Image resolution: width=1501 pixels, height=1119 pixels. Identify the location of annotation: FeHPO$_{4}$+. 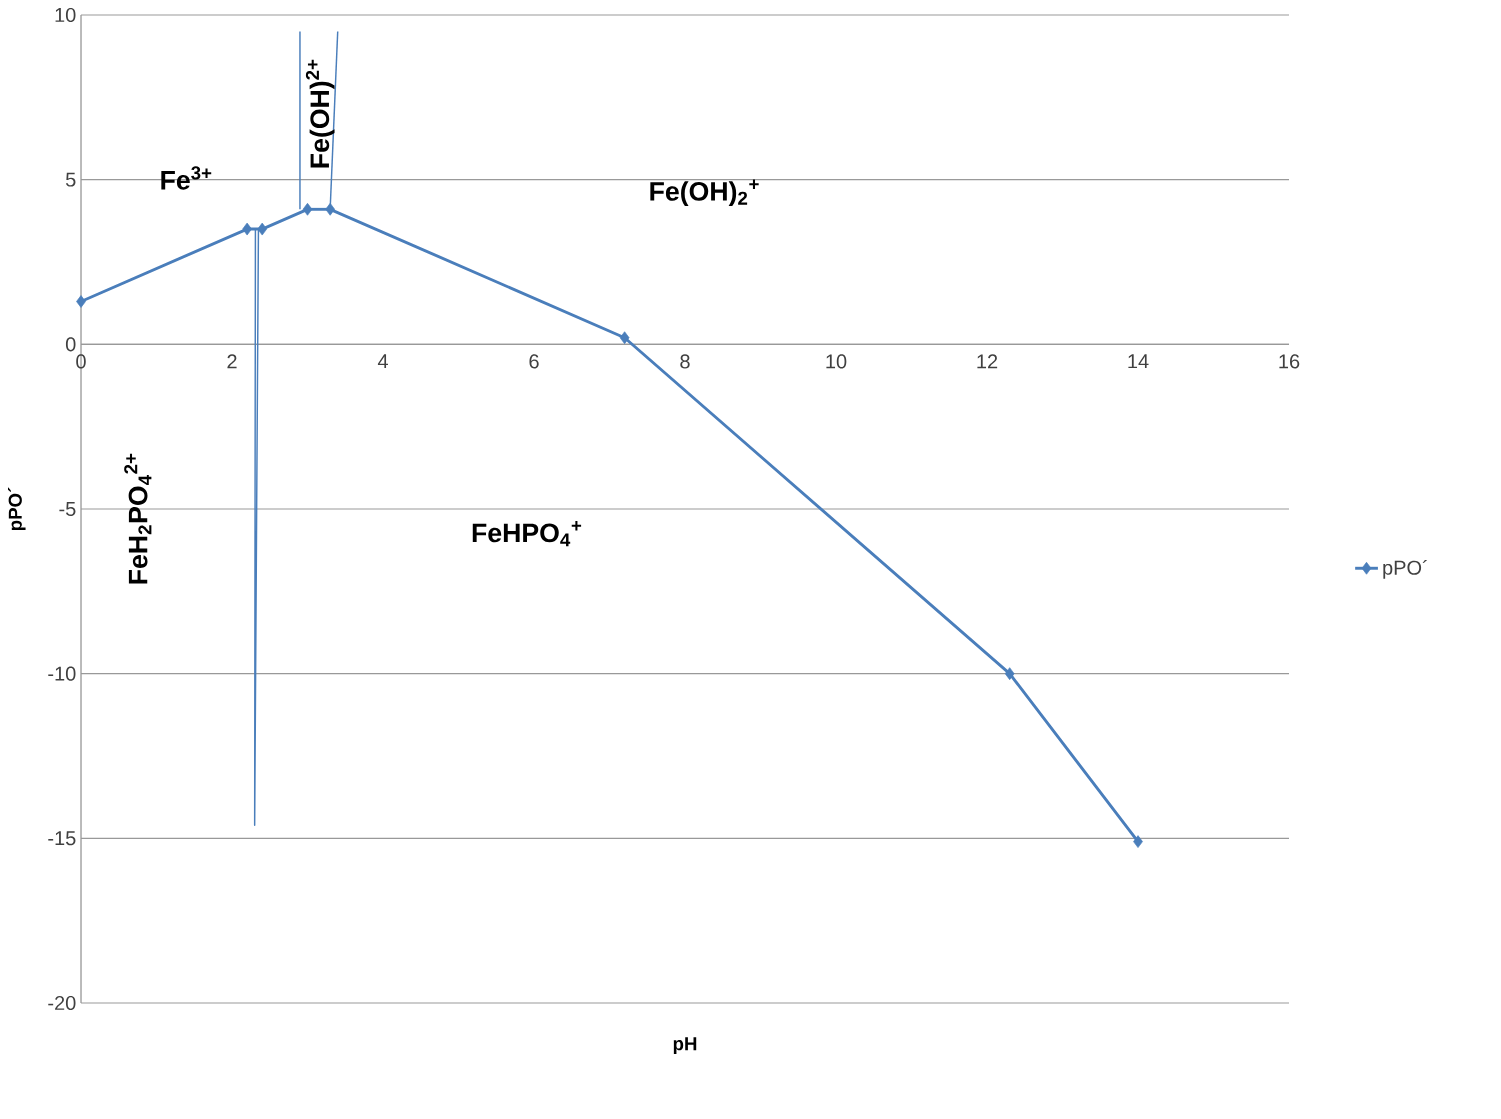
(527, 534).